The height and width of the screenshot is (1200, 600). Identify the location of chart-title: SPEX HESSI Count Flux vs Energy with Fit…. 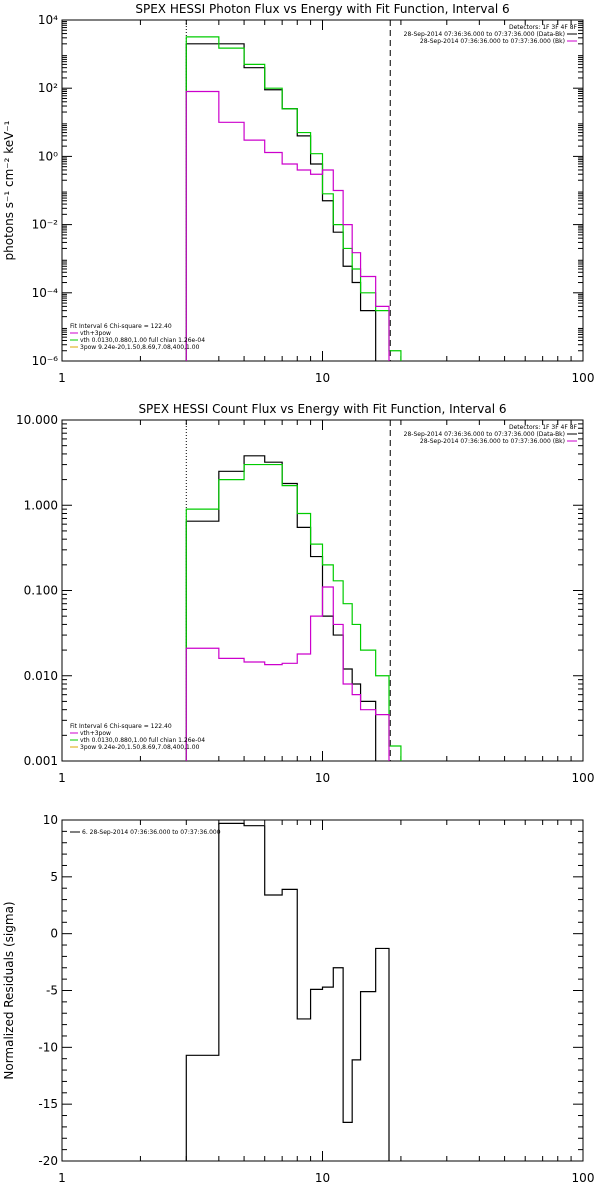
(322, 409).